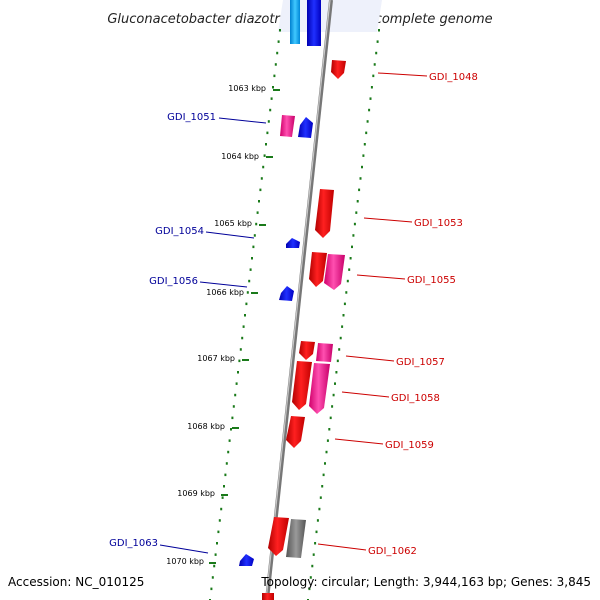  Describe the element at coordinates (295, 22) in the screenshot. I see `gene-arrow-top-cyan` at that location.